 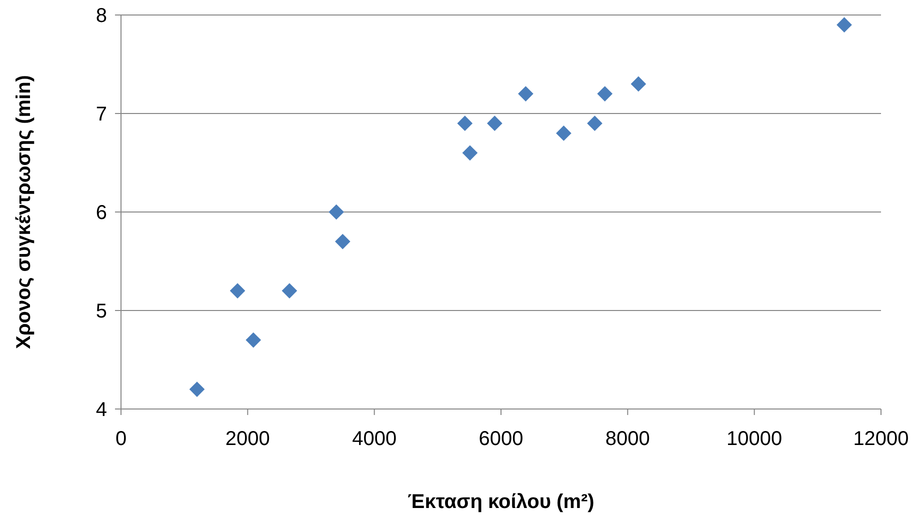 What do you see at coordinates (121, 439) in the screenshot?
I see `x-tick-label: 0` at bounding box center [121, 439].